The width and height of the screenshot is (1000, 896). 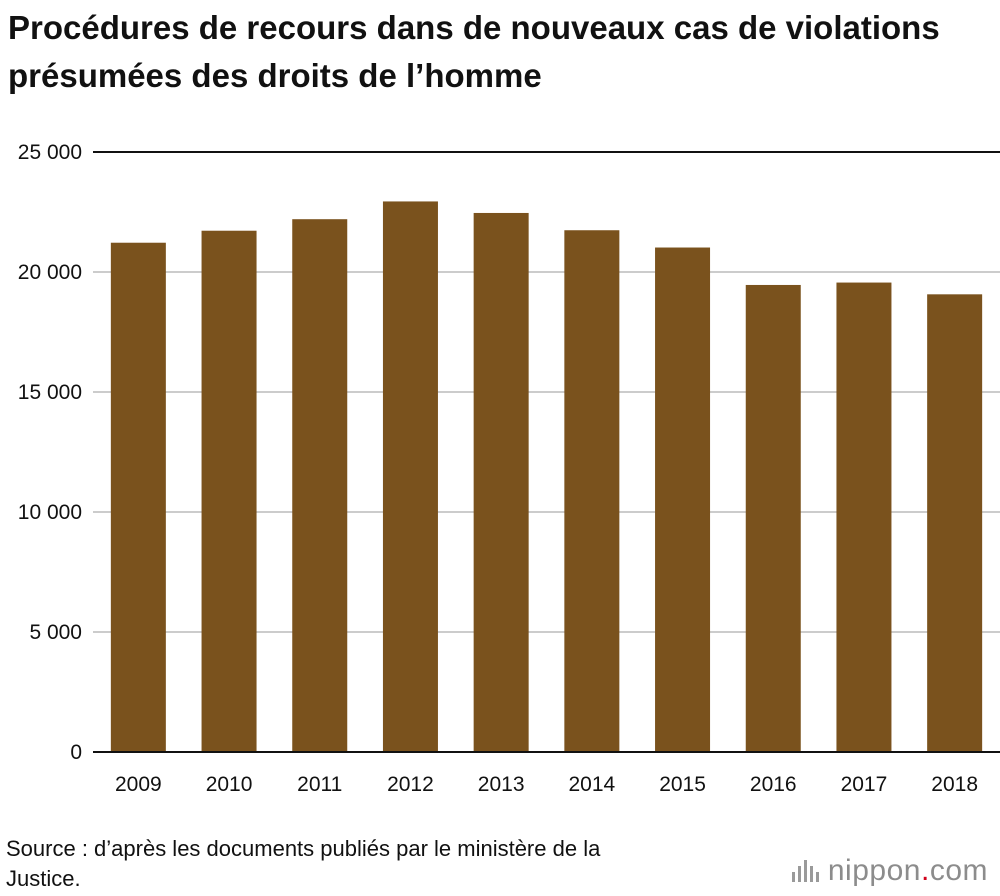 I want to click on bar-2016, so click(x=773, y=518).